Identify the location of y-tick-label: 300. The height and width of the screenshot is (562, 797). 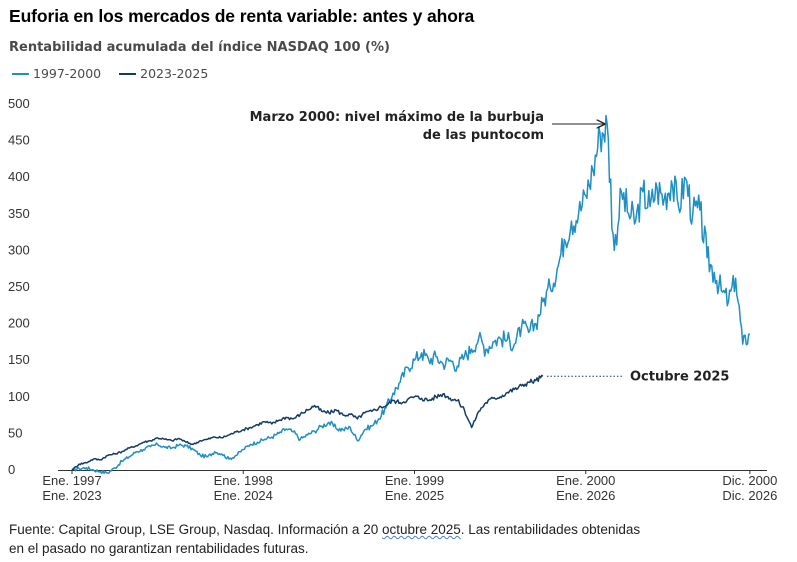
(19, 249).